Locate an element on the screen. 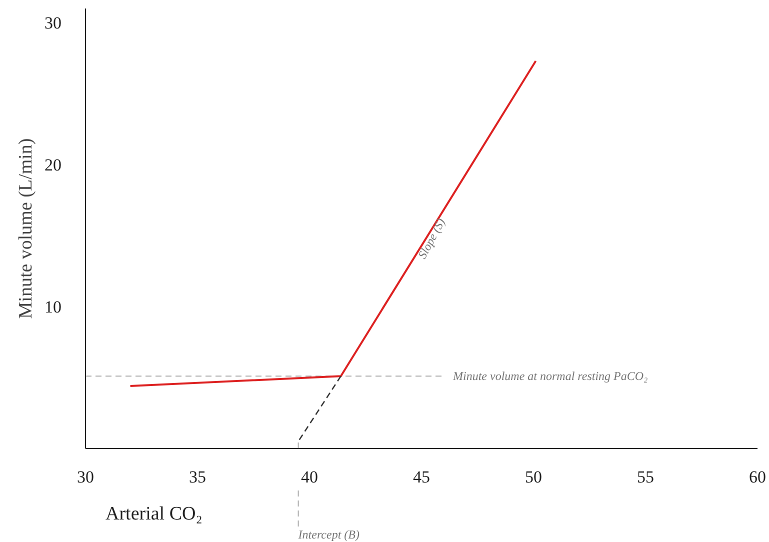 The height and width of the screenshot is (542, 769). y-axis-title: Minute volume (L/min) is located at coordinates (26, 228).